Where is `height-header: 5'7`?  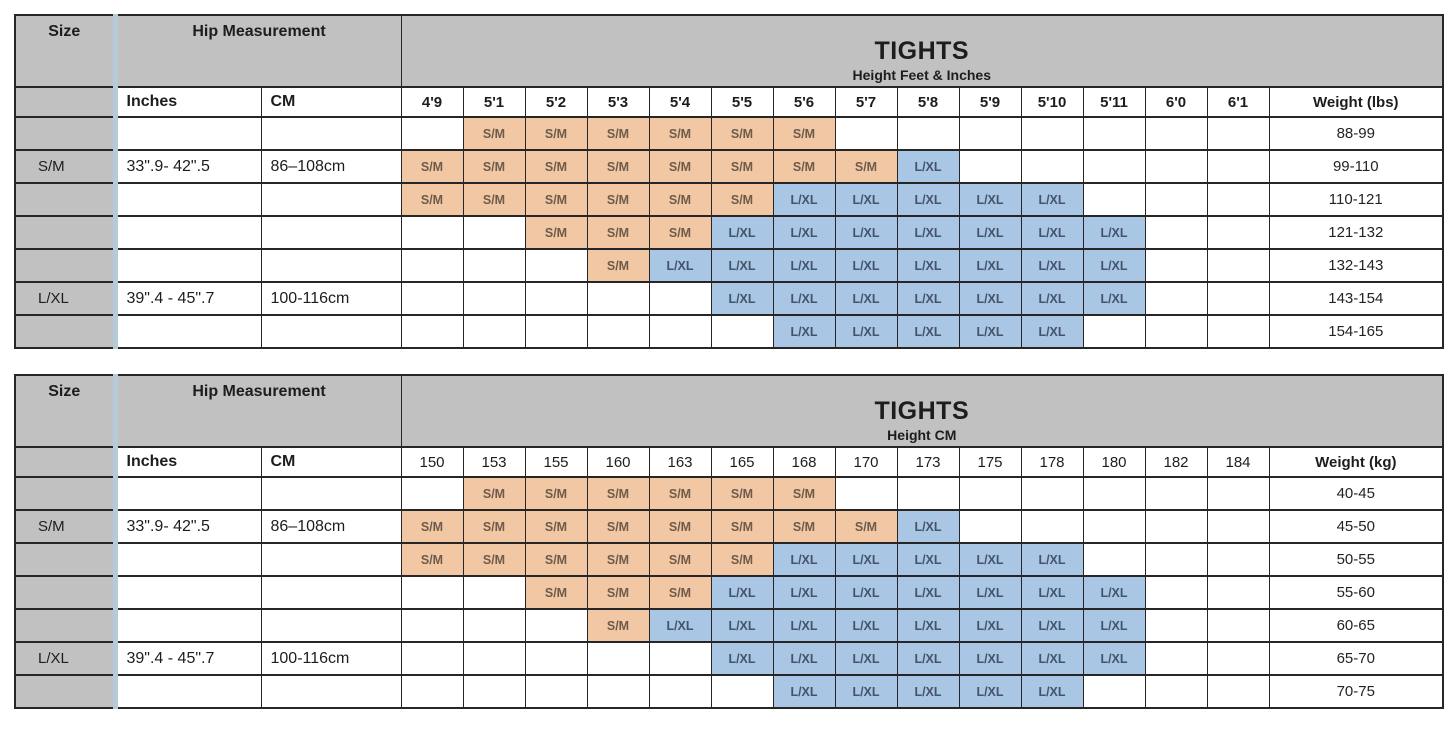 height-header: 5'7 is located at coordinates (866, 102).